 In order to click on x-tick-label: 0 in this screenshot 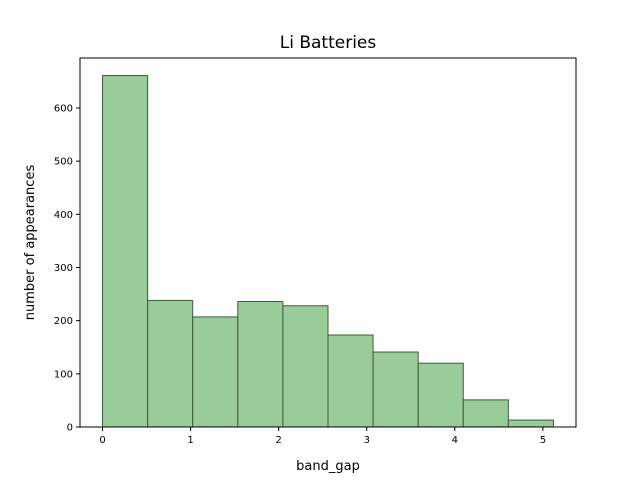, I will do `click(102, 440)`.